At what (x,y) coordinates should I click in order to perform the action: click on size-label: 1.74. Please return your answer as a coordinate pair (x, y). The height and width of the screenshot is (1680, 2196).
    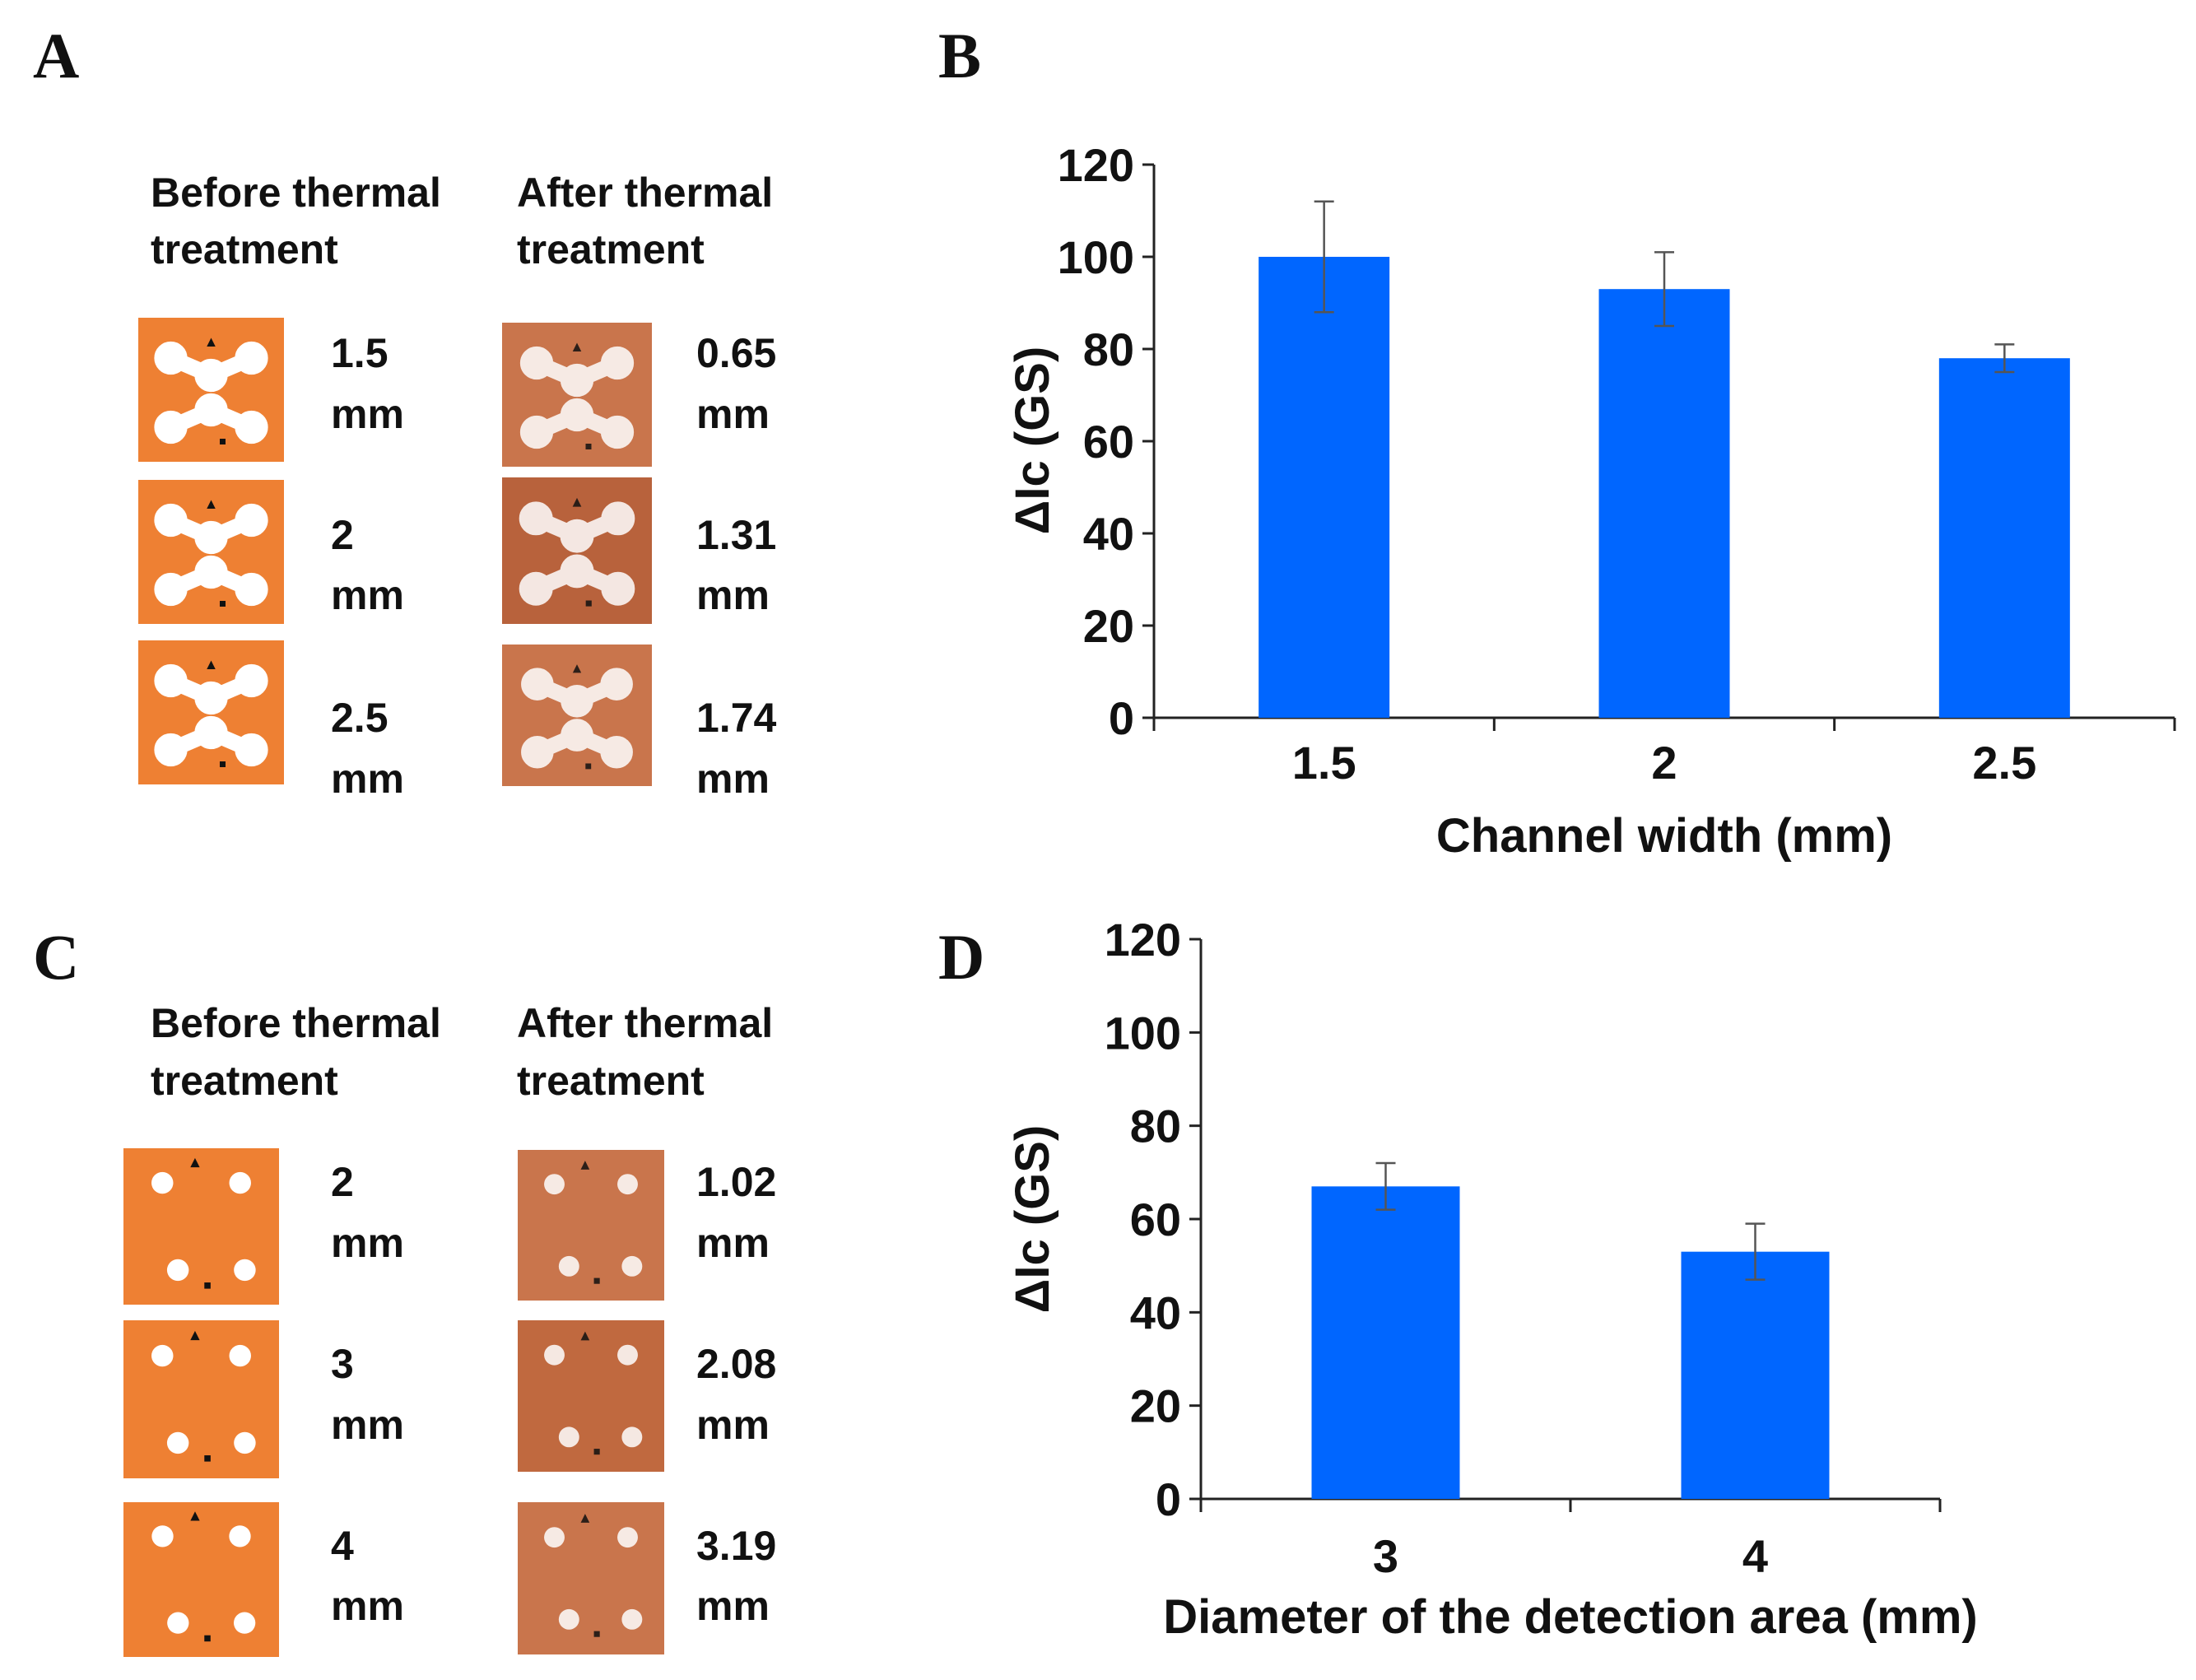
    Looking at the image, I should click on (736, 718).